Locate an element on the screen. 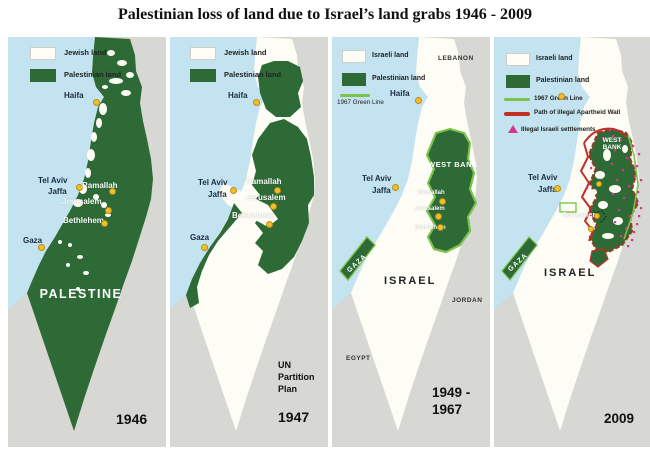 This screenshot has height=453, width=650. neighbor-label-egypt: EGYPT is located at coordinates (358, 358).